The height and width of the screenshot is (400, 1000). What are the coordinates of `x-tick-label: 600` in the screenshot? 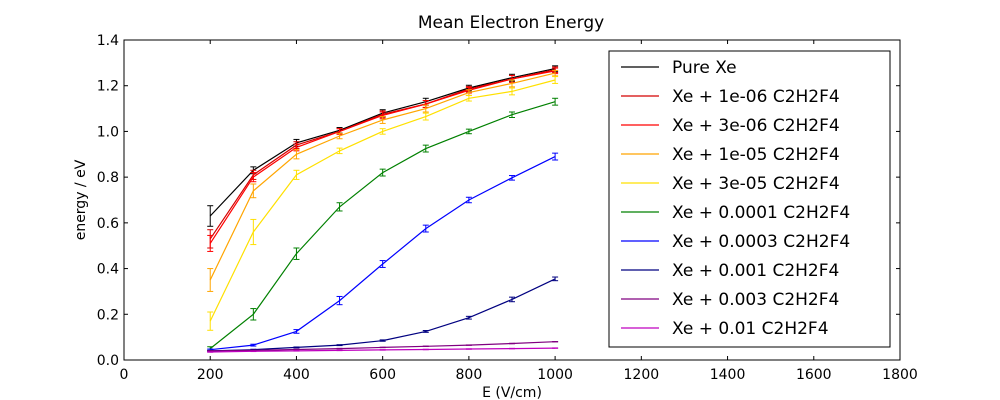 It's located at (382, 375).